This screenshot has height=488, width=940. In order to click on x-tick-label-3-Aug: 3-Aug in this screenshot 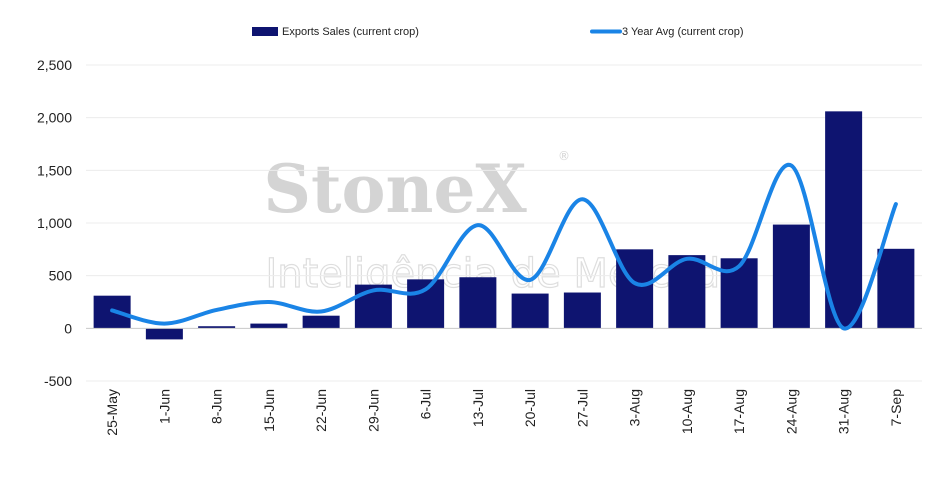, I will do `click(635, 407)`.